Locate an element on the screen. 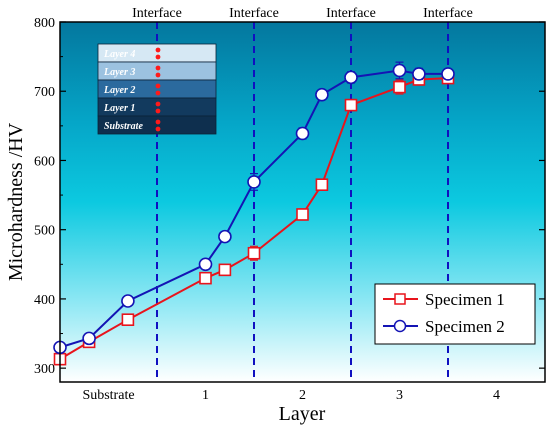  inset-label-4: Substrate is located at coordinates (123, 126).